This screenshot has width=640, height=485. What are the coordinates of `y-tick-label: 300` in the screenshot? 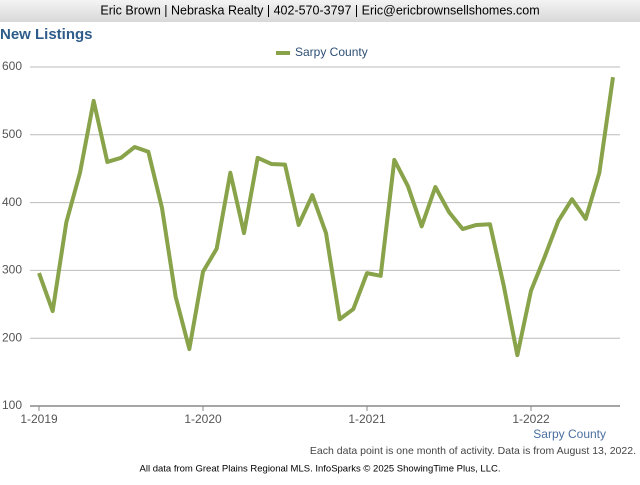 It's located at (12, 270).